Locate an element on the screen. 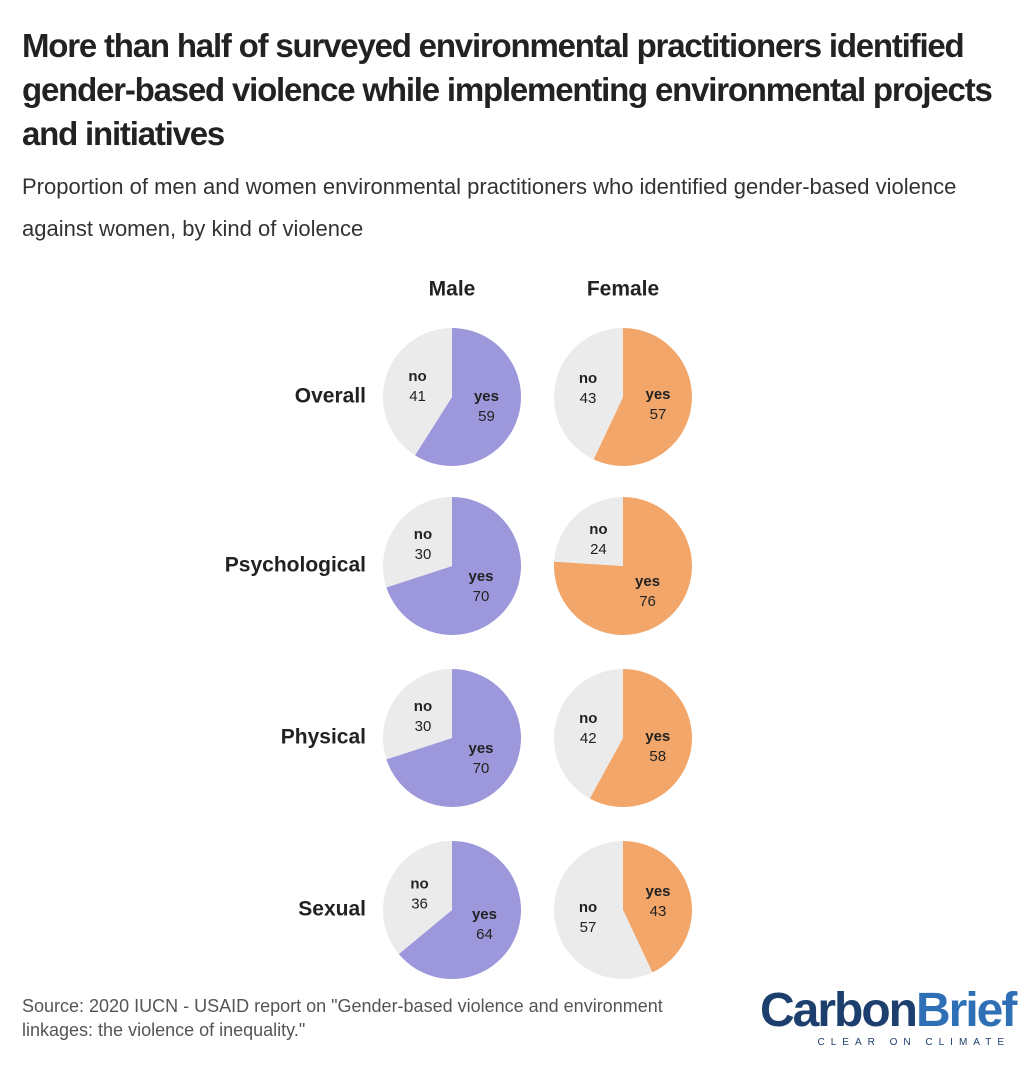  slice-value: 59 is located at coordinates (486, 416).